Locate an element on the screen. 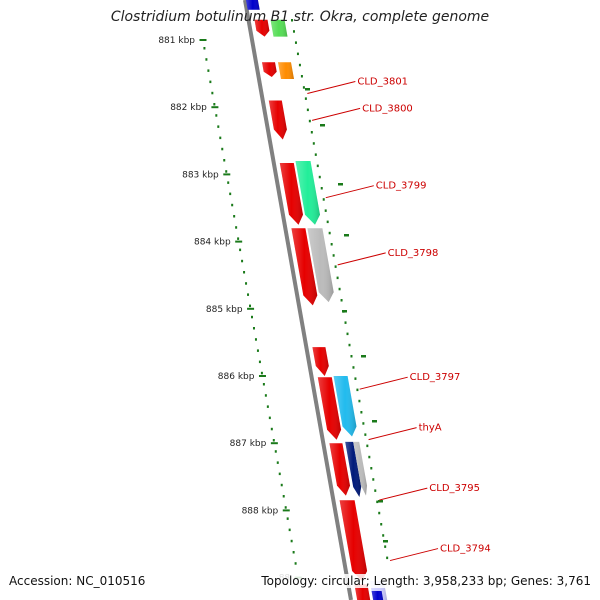  ruler-tick-label: 888 kbp is located at coordinates (260, 511).